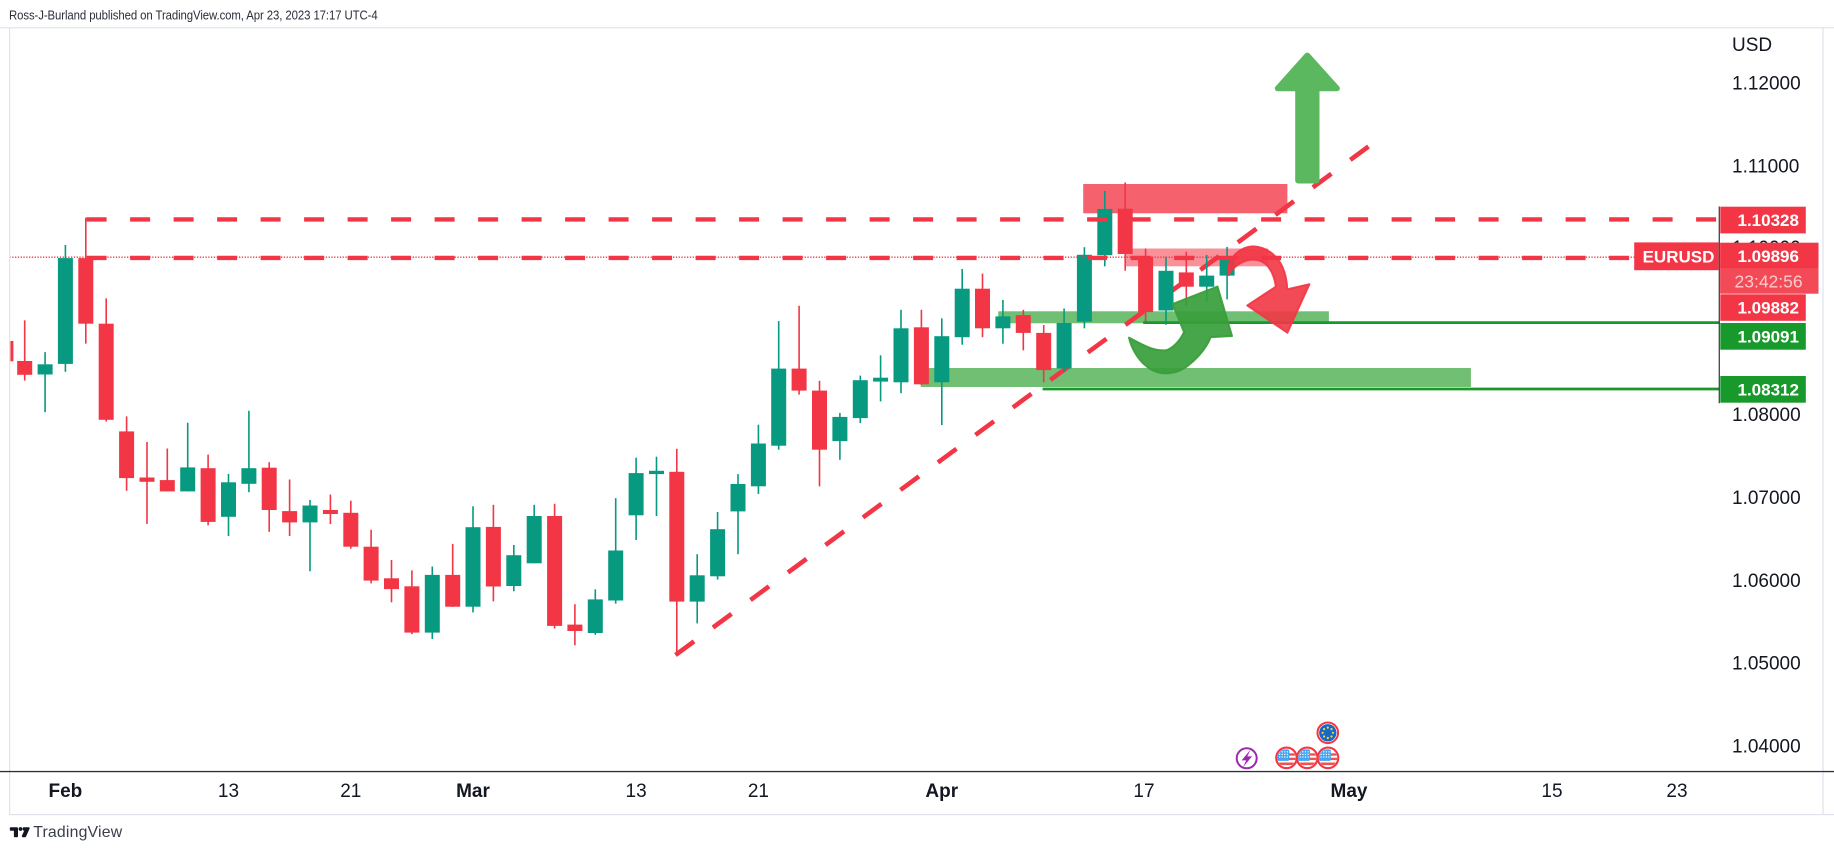 This screenshot has width=1834, height=850. I want to click on svg-text: 1.08000, so click(1766, 415).